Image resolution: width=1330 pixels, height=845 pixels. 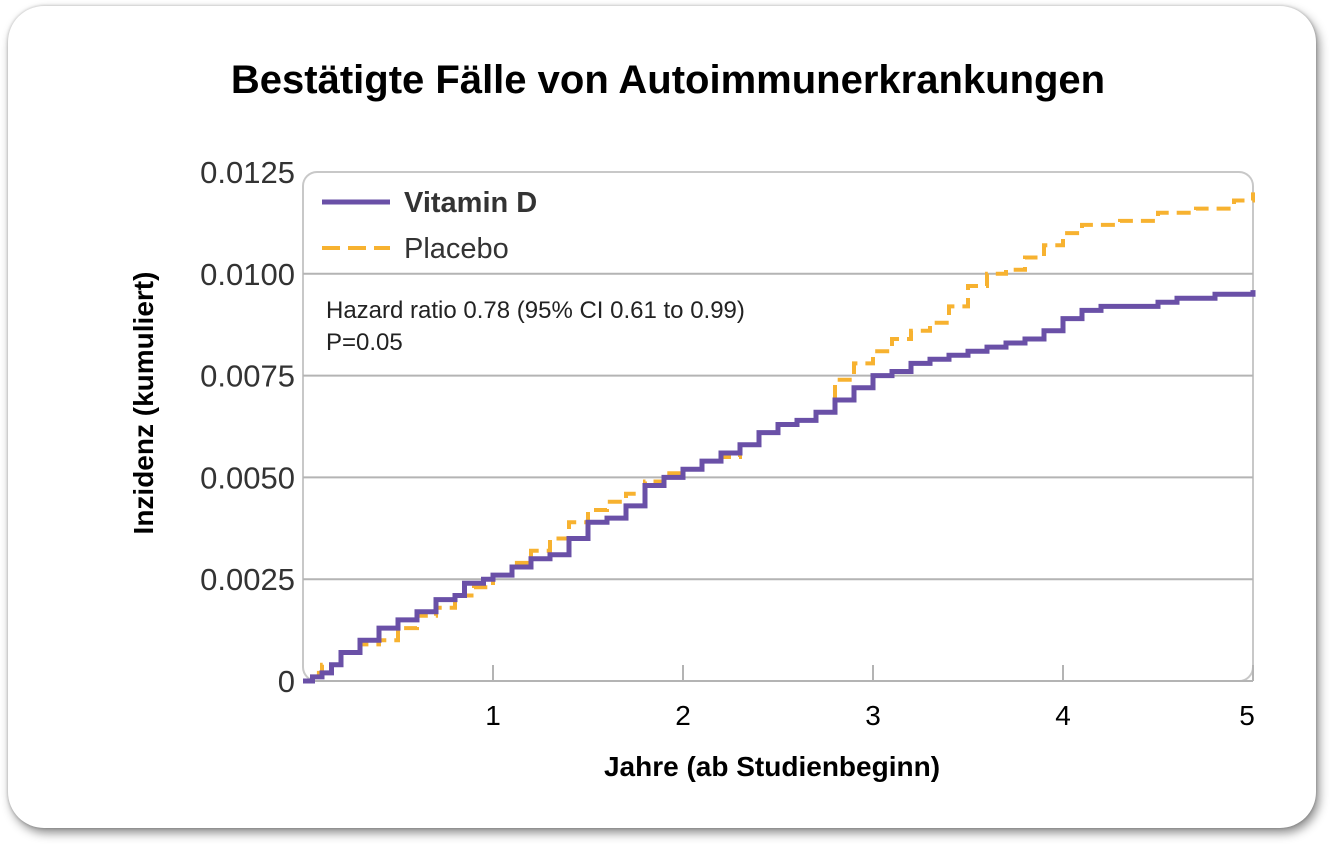 What do you see at coordinates (873, 715) in the screenshot?
I see `x-tick-label: 3` at bounding box center [873, 715].